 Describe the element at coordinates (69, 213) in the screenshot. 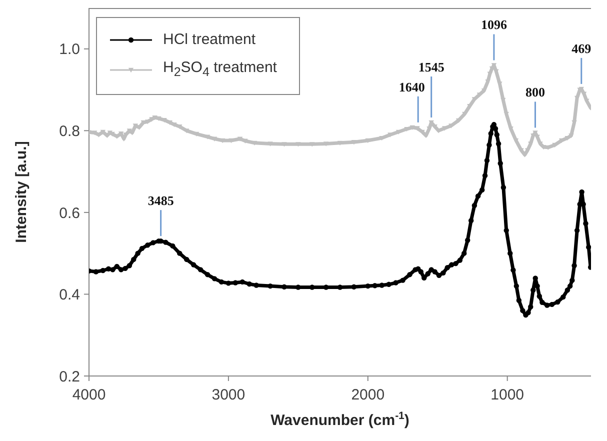

I see `y-tick-label: 0.6` at that location.